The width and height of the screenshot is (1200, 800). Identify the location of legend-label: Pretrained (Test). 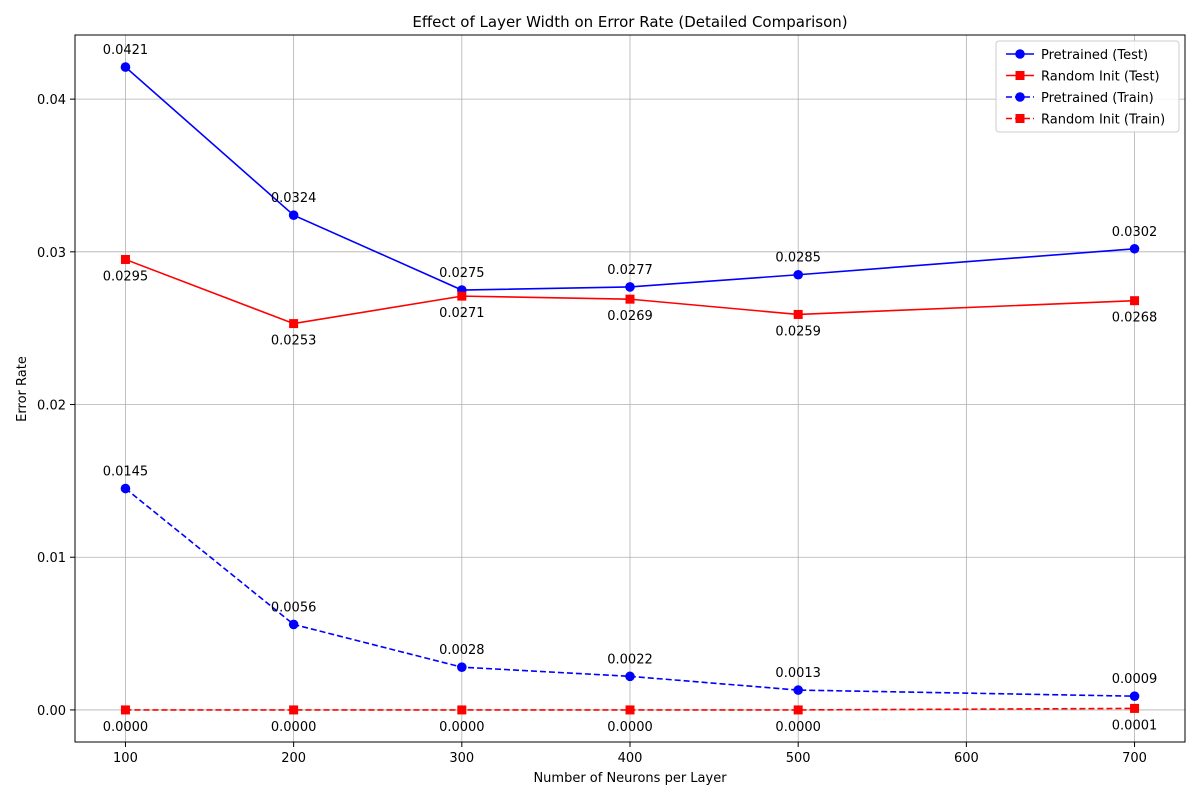
(1094, 55).